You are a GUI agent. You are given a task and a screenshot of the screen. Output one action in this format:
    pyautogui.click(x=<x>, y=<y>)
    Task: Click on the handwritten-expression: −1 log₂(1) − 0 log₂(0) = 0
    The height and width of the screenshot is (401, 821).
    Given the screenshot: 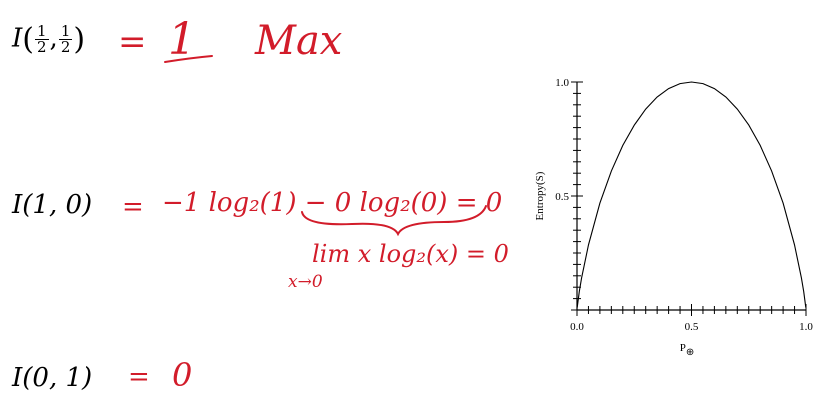 What is the action you would take?
    pyautogui.click(x=332, y=203)
    